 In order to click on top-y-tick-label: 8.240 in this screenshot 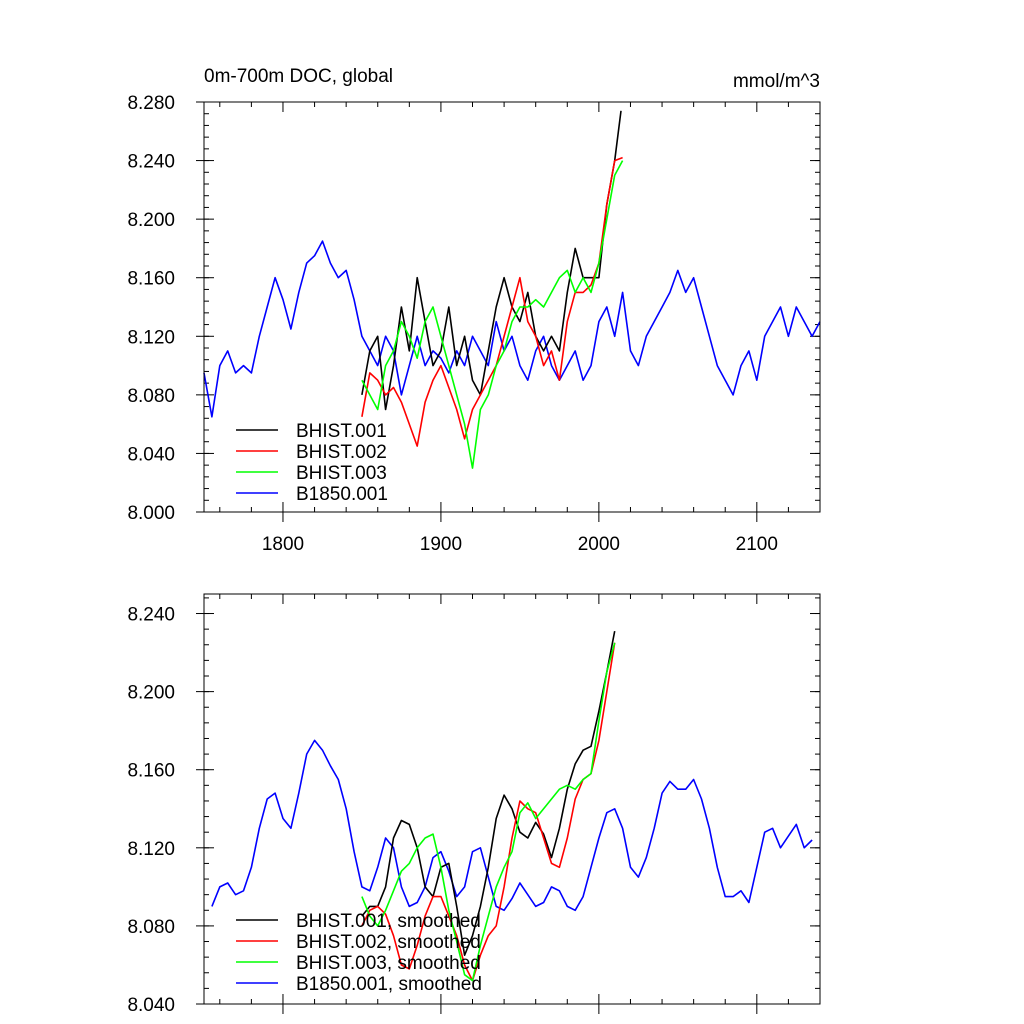, I will do `click(151, 162)`.